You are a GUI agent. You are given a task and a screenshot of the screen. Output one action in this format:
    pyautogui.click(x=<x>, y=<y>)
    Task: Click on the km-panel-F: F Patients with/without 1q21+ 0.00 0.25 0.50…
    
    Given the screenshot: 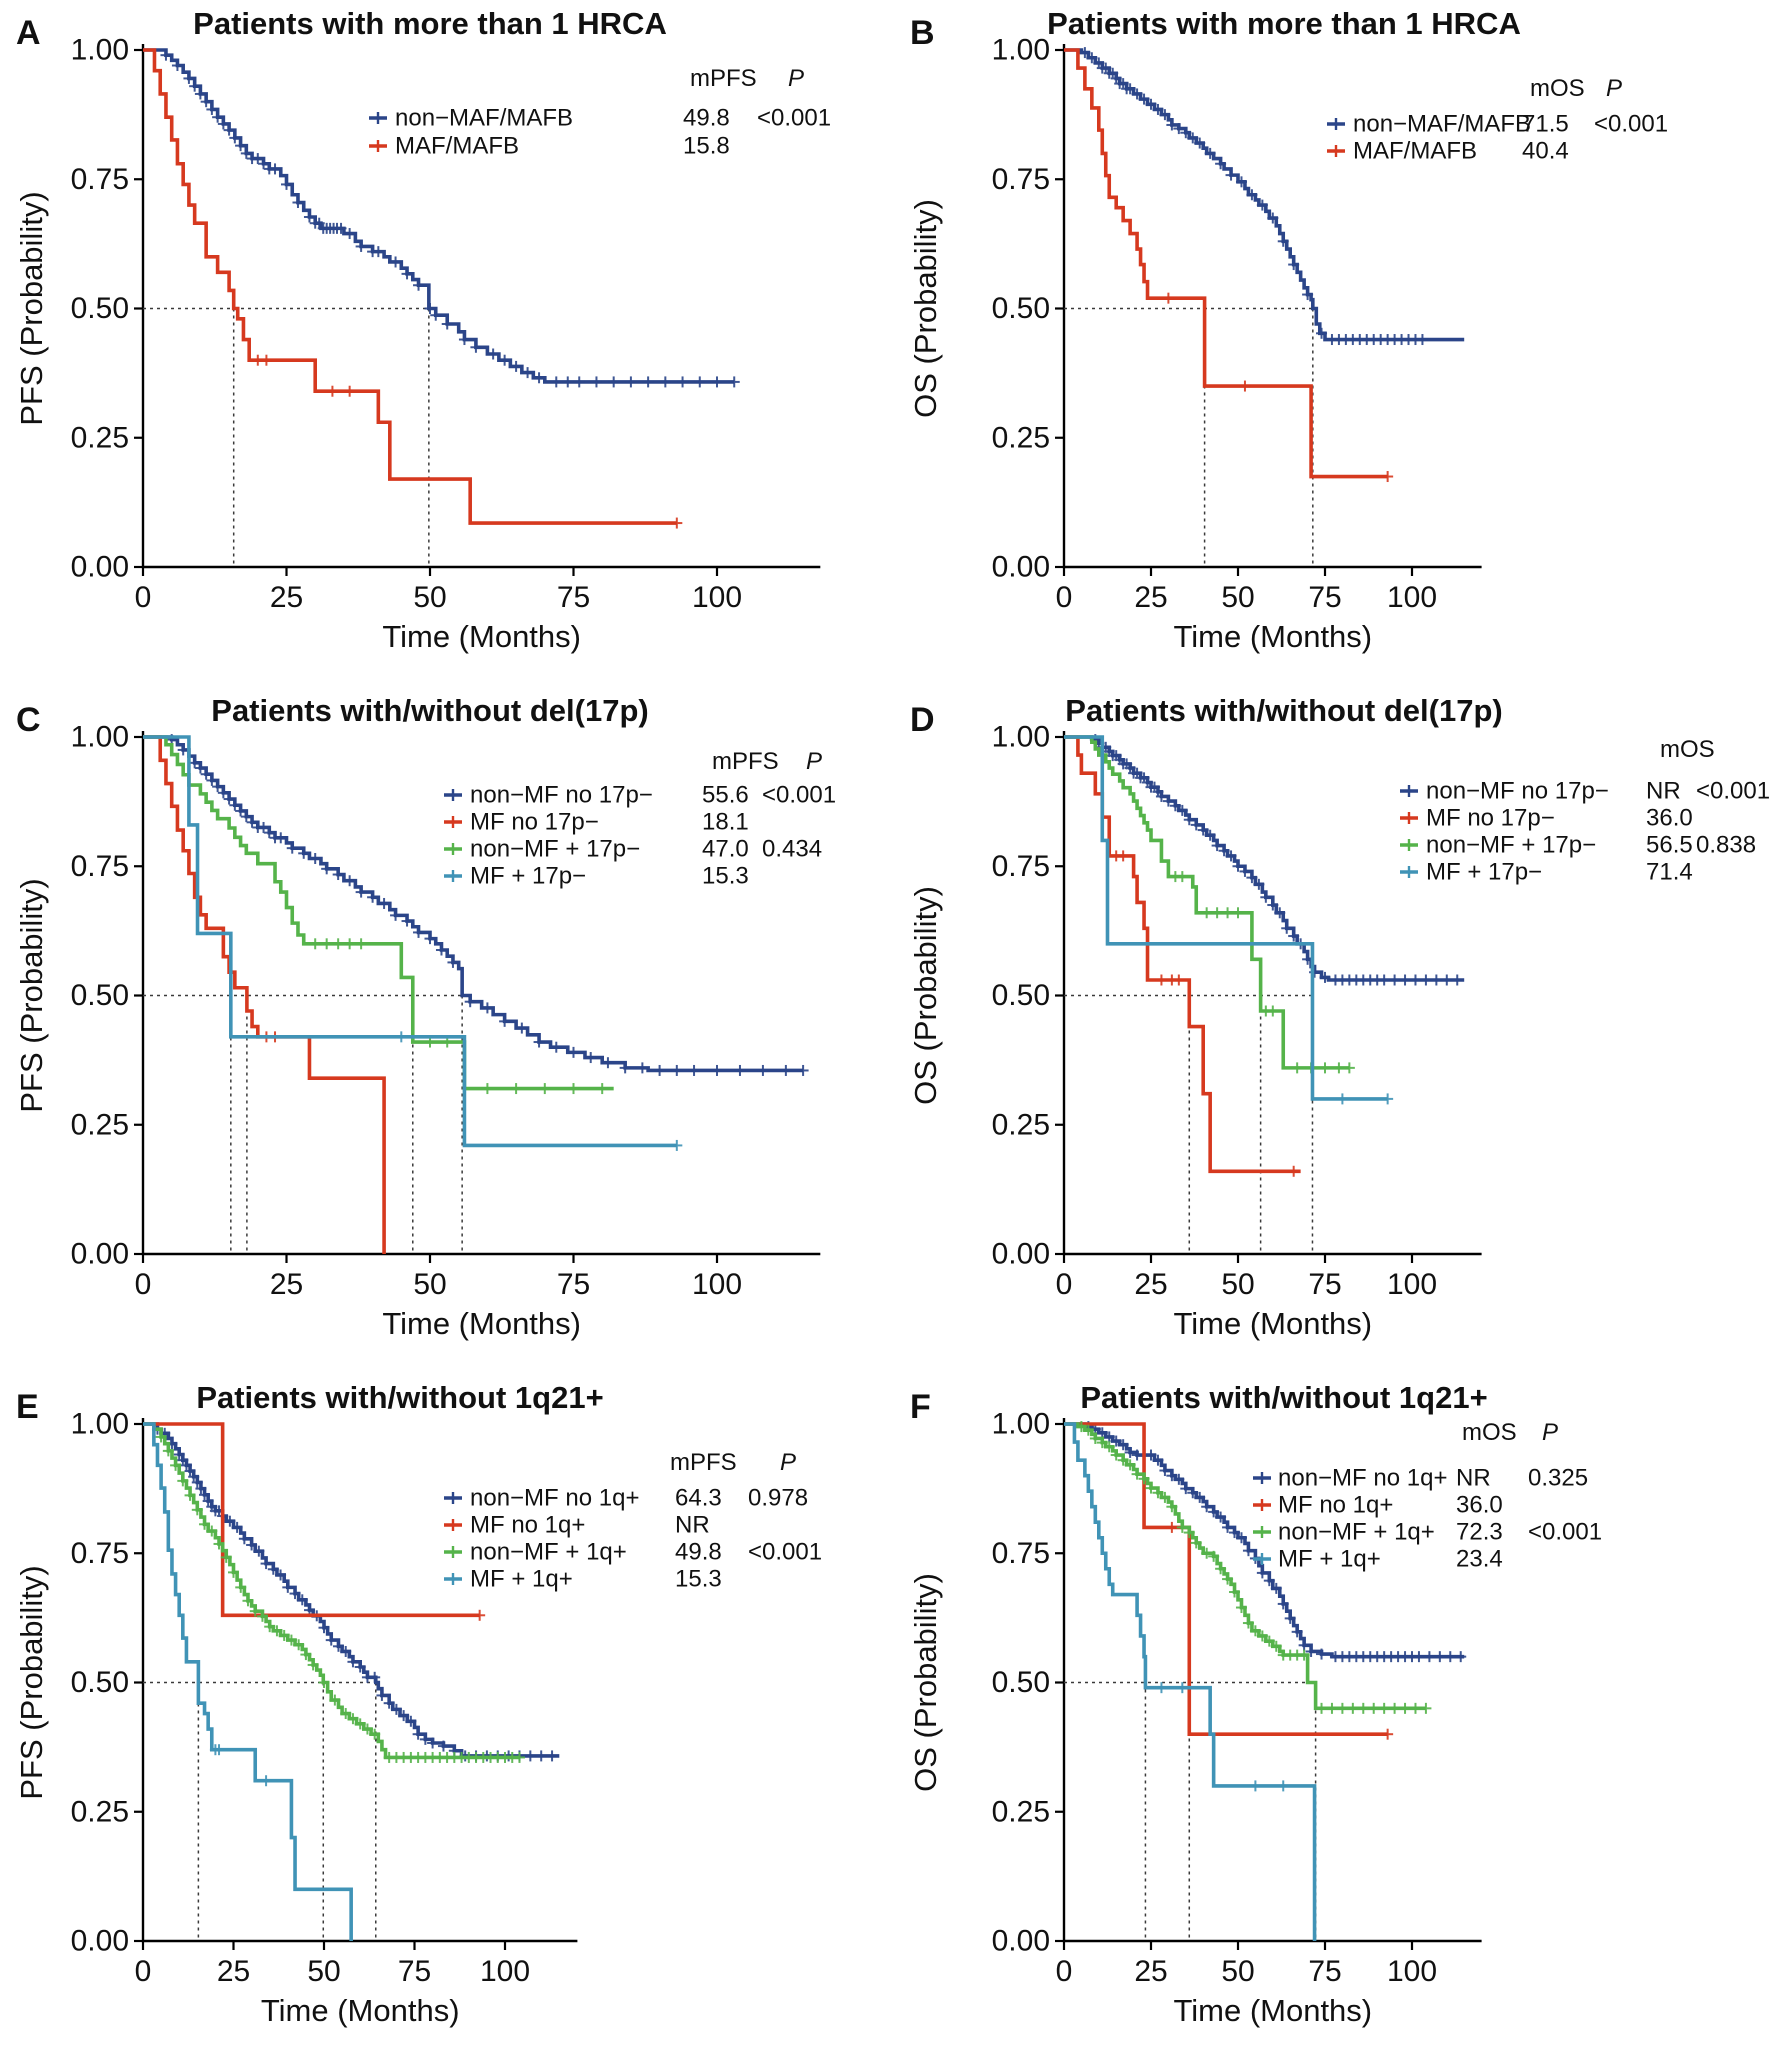 What is the action you would take?
    pyautogui.click(x=1255, y=1704)
    